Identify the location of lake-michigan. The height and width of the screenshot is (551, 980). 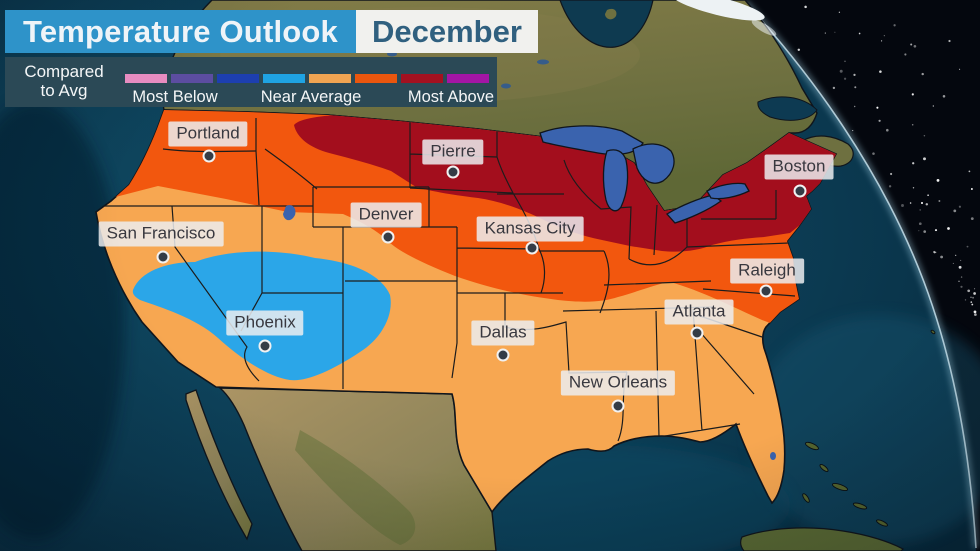
(615, 180).